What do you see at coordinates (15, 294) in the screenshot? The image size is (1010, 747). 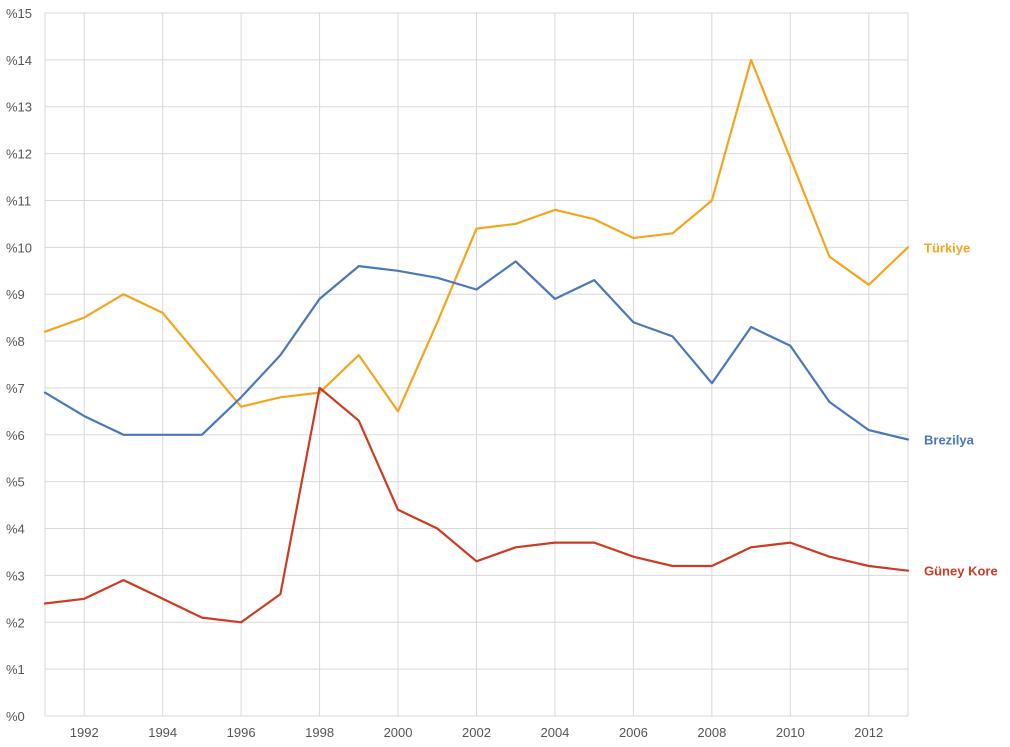 I see `y-tick-label: %9` at bounding box center [15, 294].